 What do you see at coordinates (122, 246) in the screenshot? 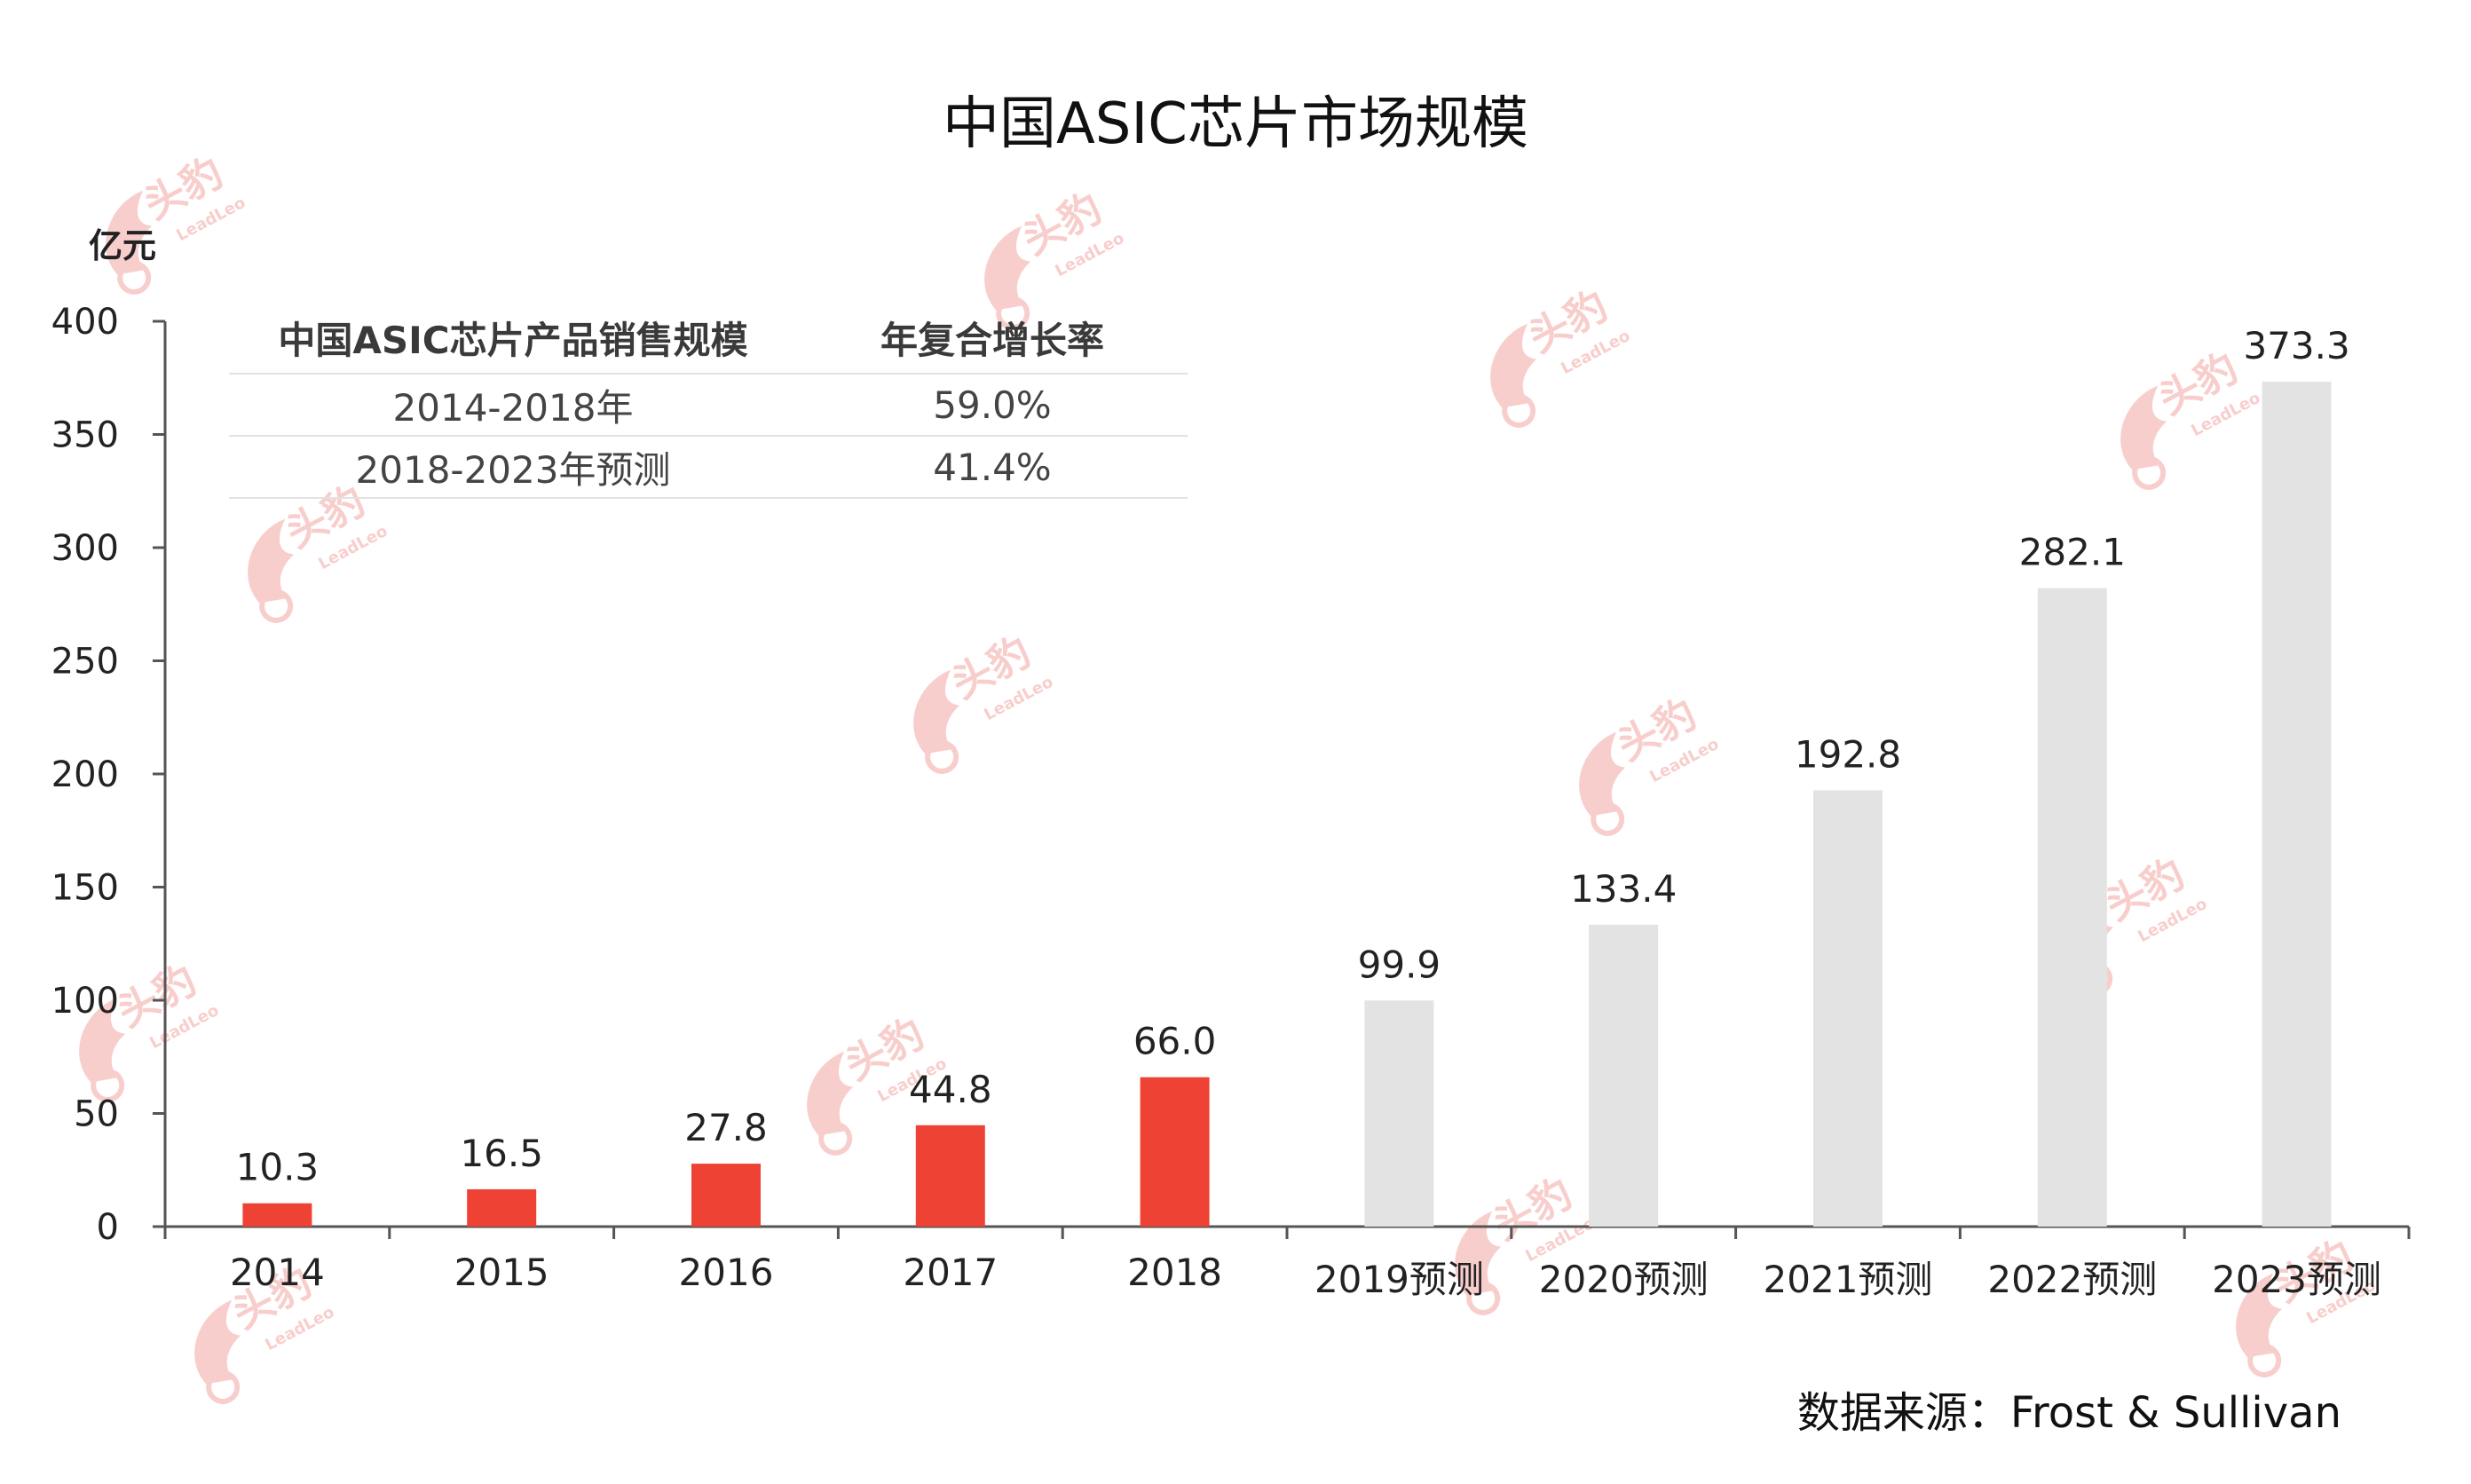
I see `y-axis-unit-label: 亿元` at bounding box center [122, 246].